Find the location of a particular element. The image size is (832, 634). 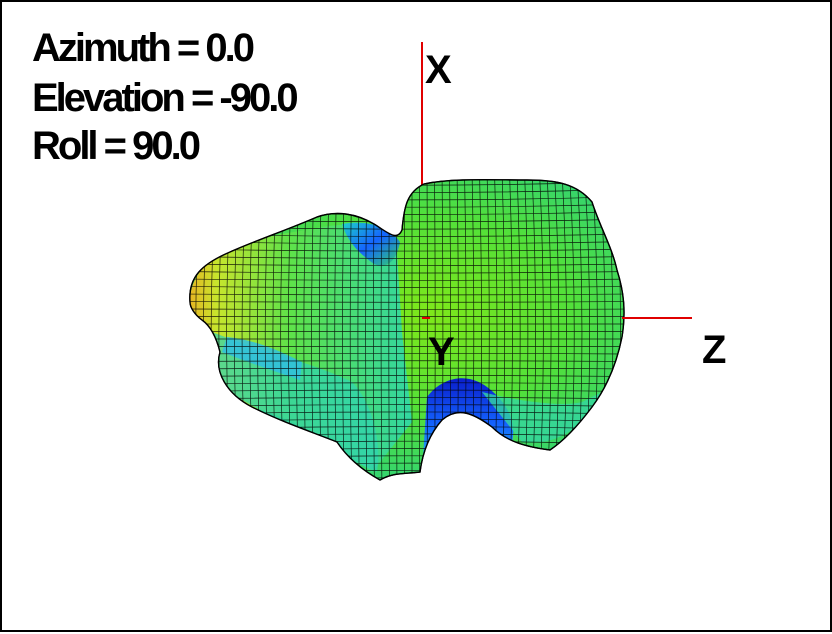

y-axis-label: Y is located at coordinates (441, 352).